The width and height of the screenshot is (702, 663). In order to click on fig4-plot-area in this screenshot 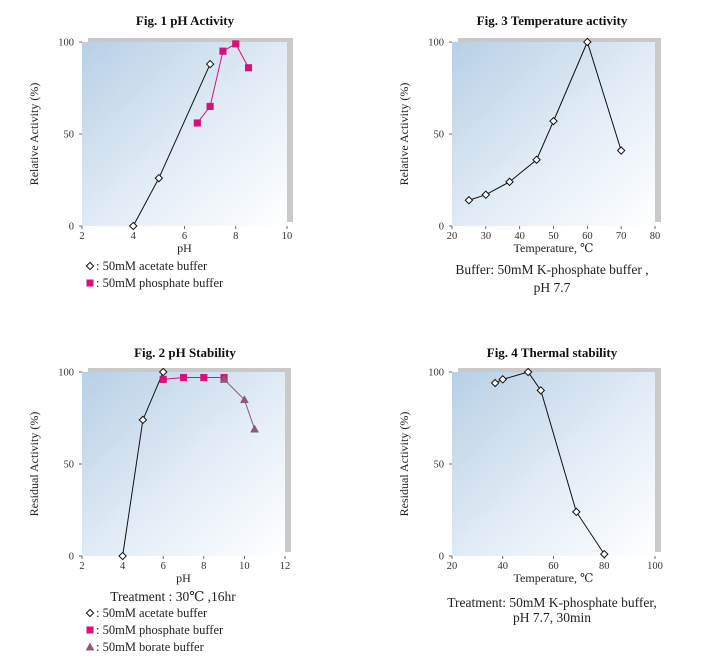, I will do `click(553, 464)`.